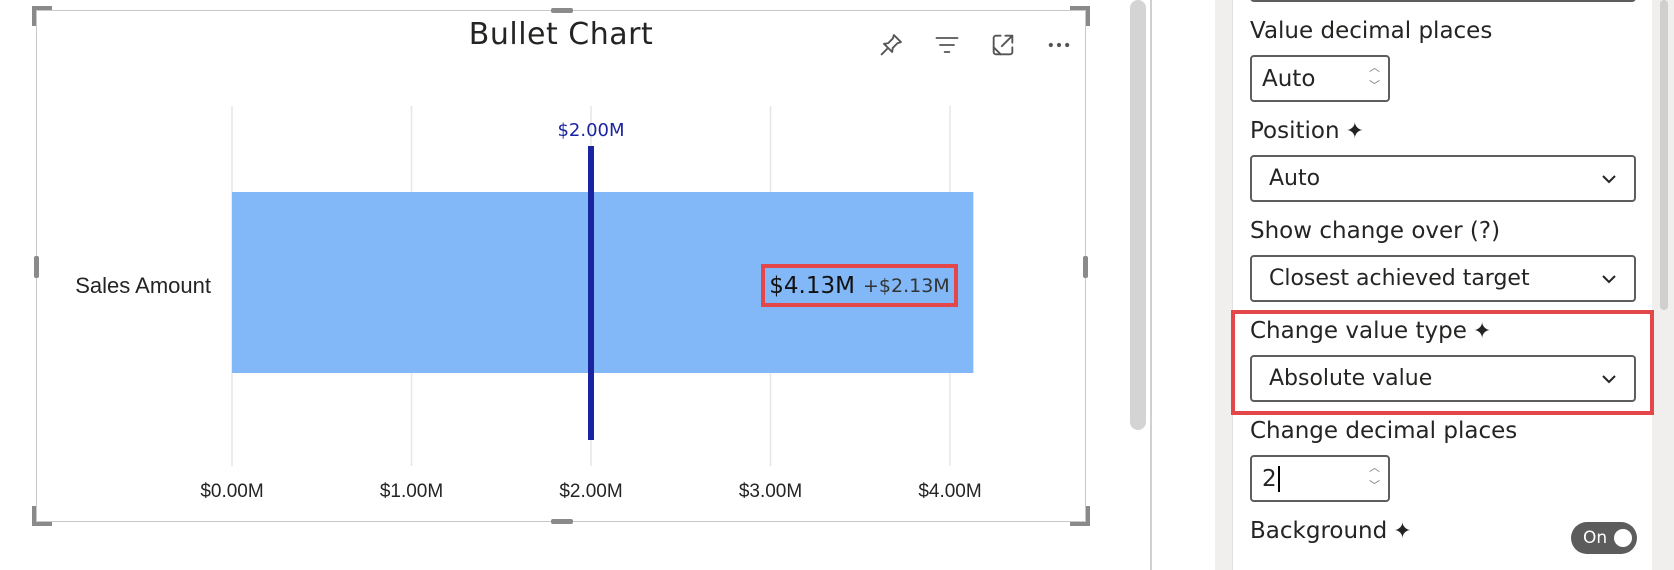 The image size is (1674, 570). I want to click on resize-handle-right, so click(1085, 267).